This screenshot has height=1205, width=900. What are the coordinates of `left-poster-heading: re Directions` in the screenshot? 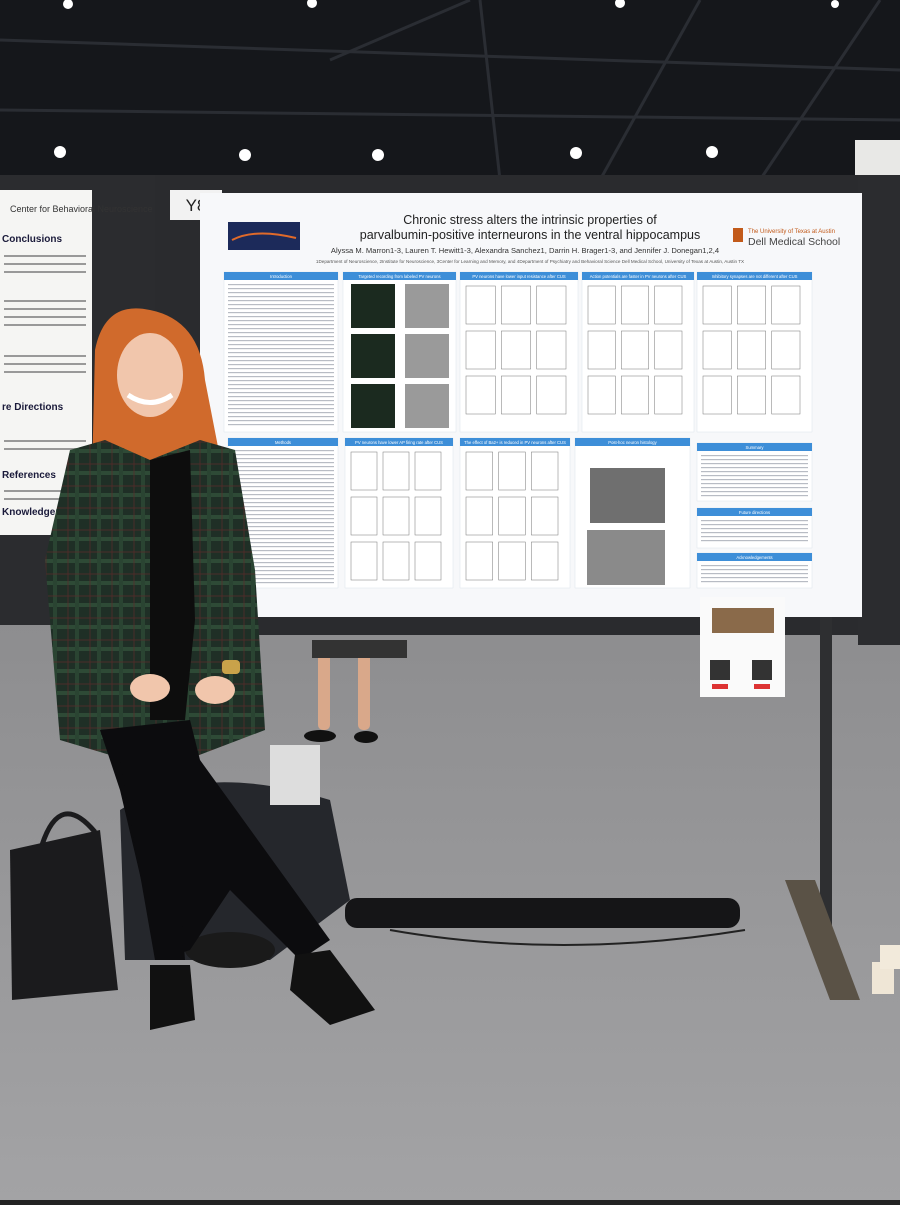 It's located at (33, 407).